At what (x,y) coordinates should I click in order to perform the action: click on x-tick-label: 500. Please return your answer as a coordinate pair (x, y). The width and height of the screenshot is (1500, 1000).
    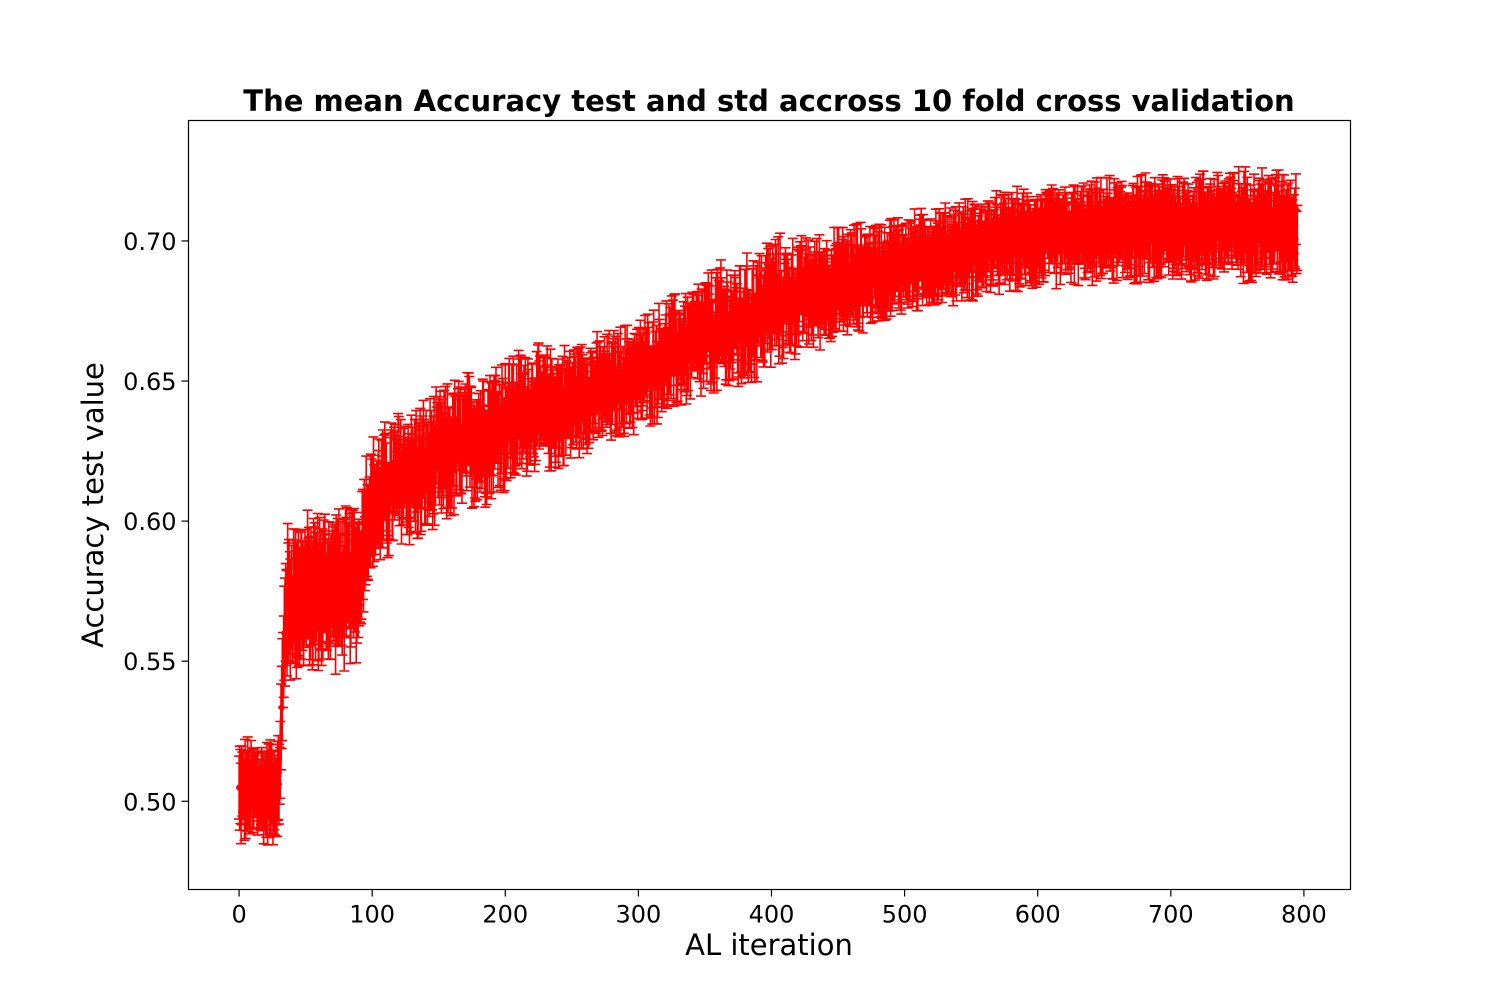
    Looking at the image, I should click on (905, 915).